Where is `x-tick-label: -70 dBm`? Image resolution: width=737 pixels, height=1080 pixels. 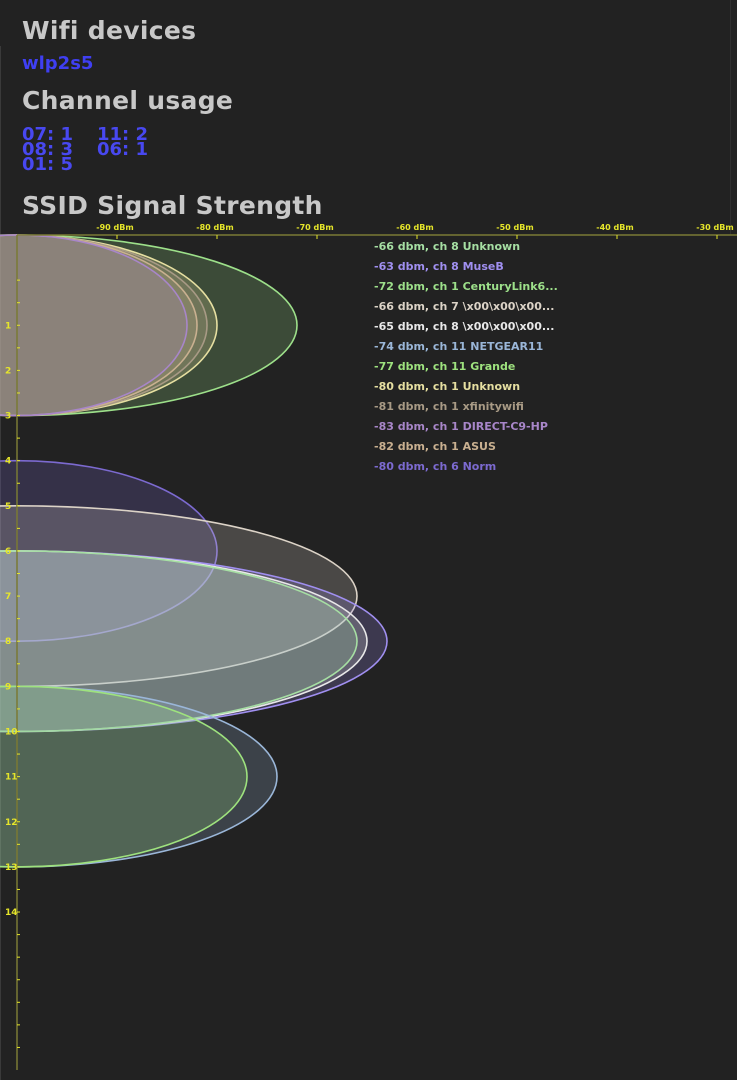
x-tick-label: -70 dBm is located at coordinates (314, 227).